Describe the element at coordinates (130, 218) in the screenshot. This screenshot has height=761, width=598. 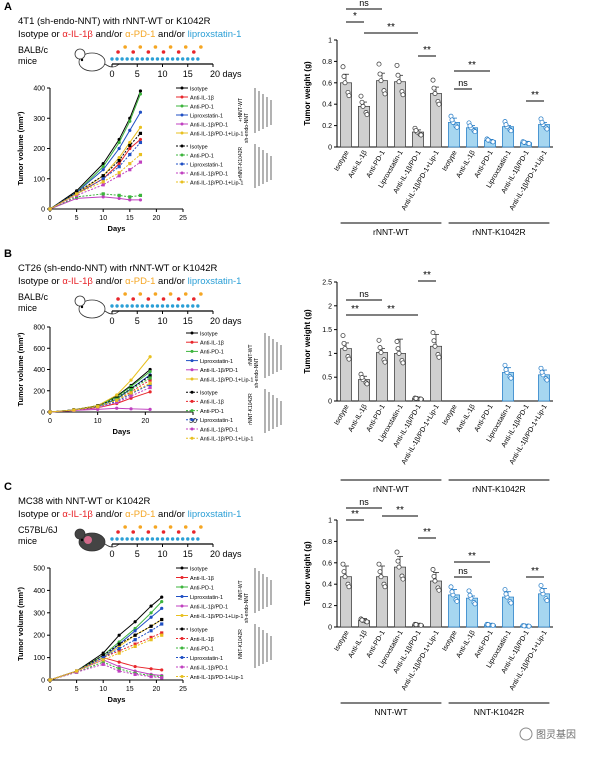
I see `x-tick-label: 15` at that location.